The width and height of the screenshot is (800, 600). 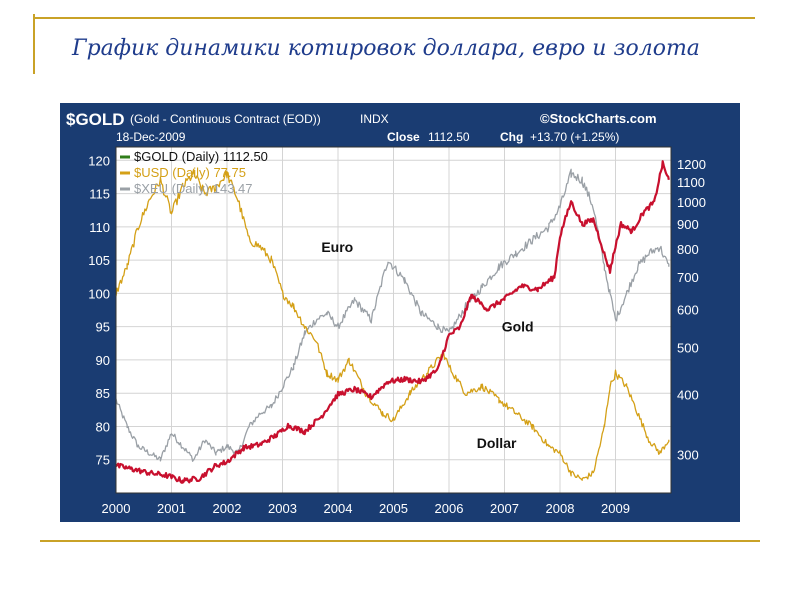 I want to click on y-right-tick-label: 900, so click(x=688, y=224).